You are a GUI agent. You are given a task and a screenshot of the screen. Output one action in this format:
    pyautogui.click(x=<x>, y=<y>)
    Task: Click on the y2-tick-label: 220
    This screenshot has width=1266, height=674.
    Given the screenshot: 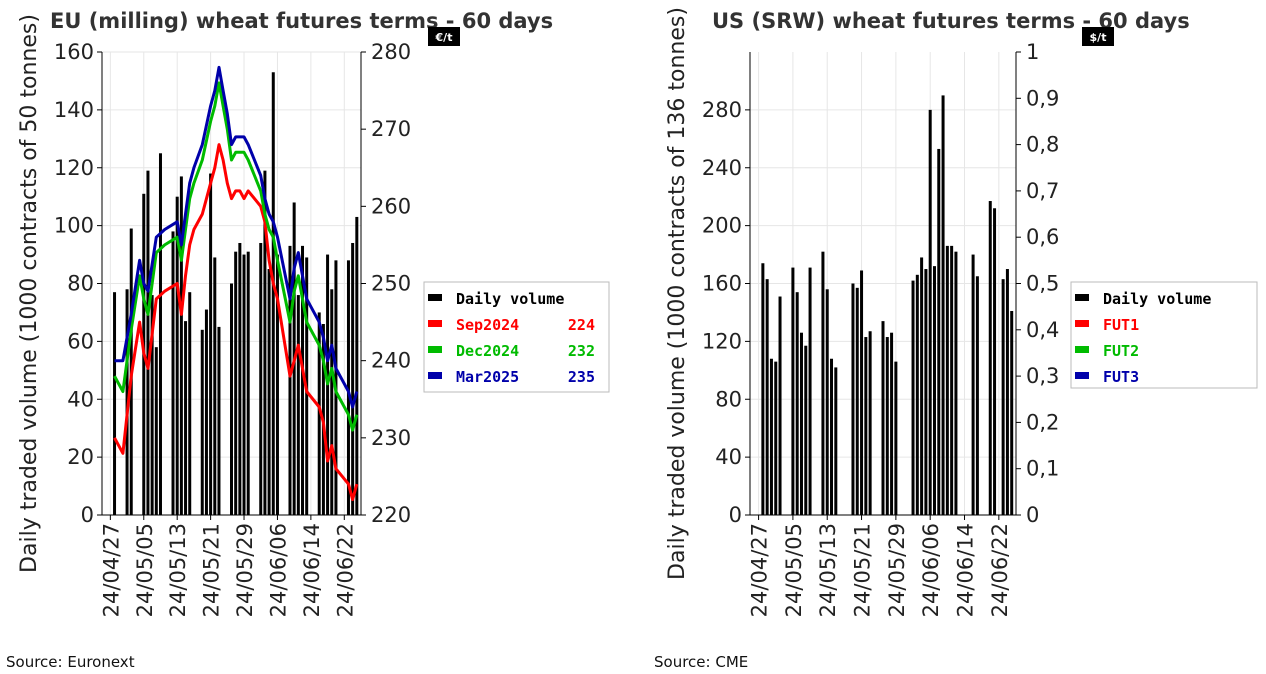 What is the action you would take?
    pyautogui.click(x=391, y=515)
    